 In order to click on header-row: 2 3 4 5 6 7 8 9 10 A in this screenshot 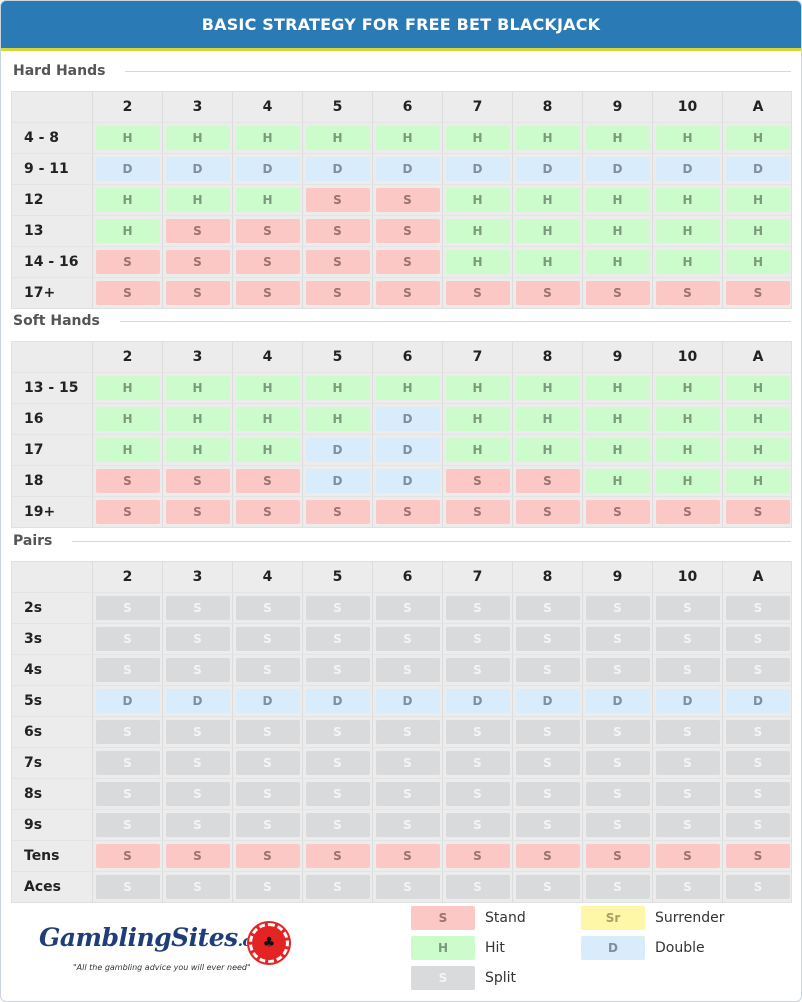, I will do `click(401, 357)`.